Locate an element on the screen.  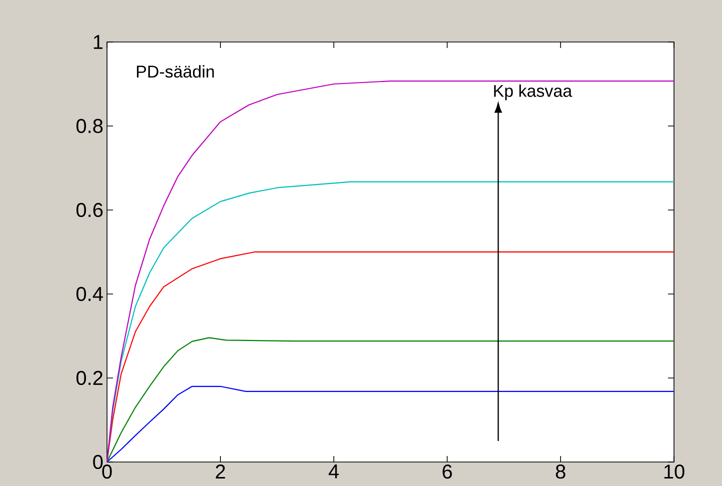
y-tick-label: 1 is located at coordinates (98, 42).